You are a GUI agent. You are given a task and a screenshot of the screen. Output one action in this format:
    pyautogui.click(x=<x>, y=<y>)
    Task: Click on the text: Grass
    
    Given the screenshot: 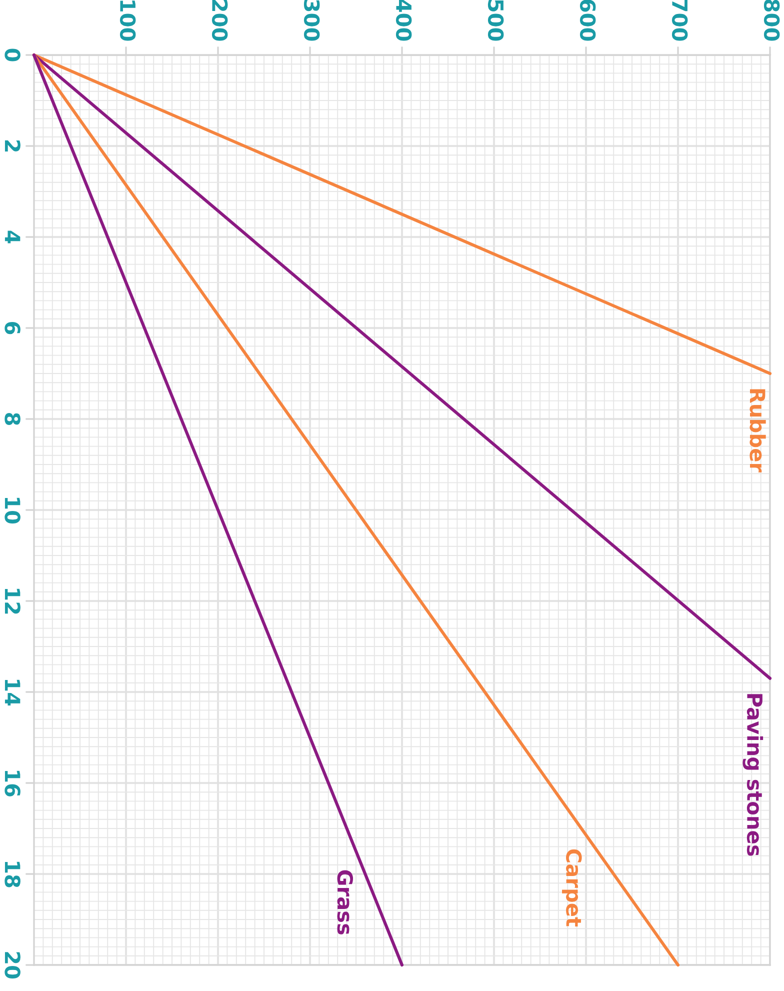 What is the action you would take?
    pyautogui.click(x=345, y=902)
    